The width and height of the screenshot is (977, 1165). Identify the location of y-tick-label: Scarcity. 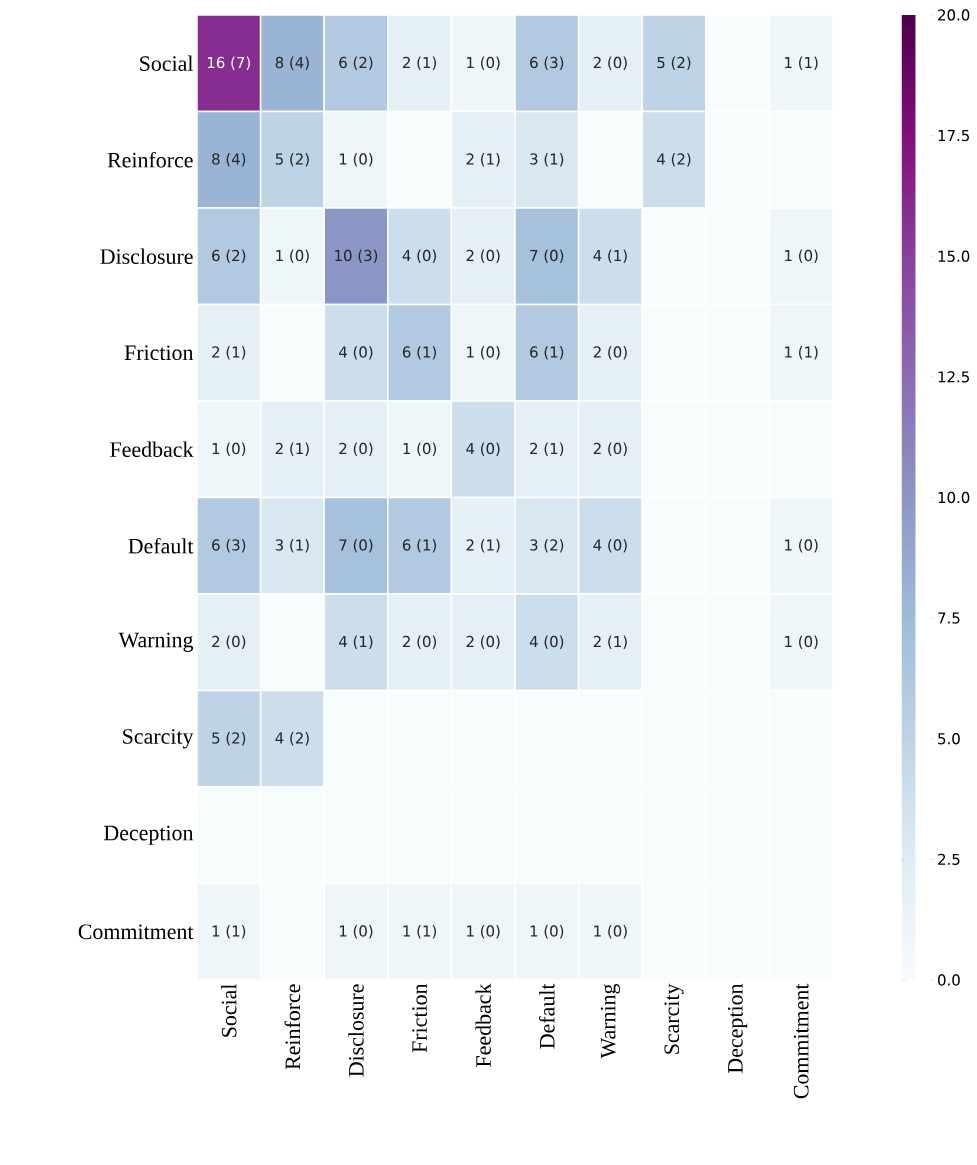
(158, 739).